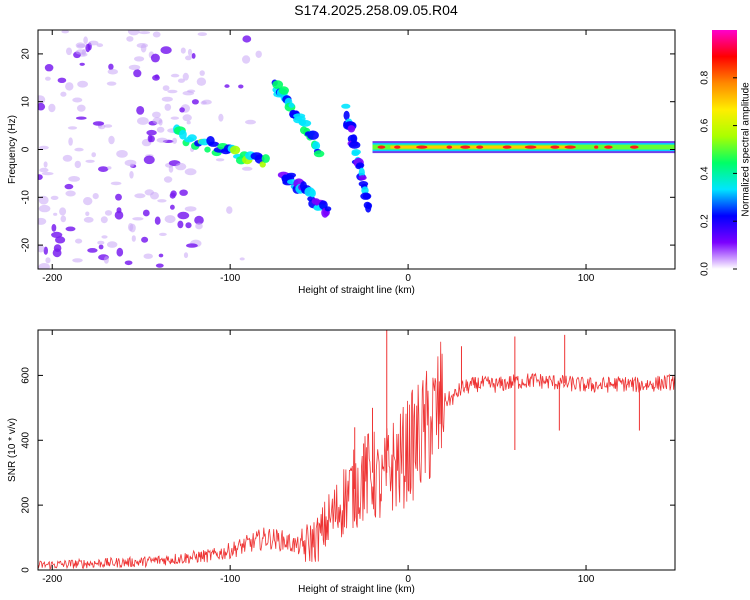  I want to click on colorbar-tick-label: 0.2, so click(705, 221).